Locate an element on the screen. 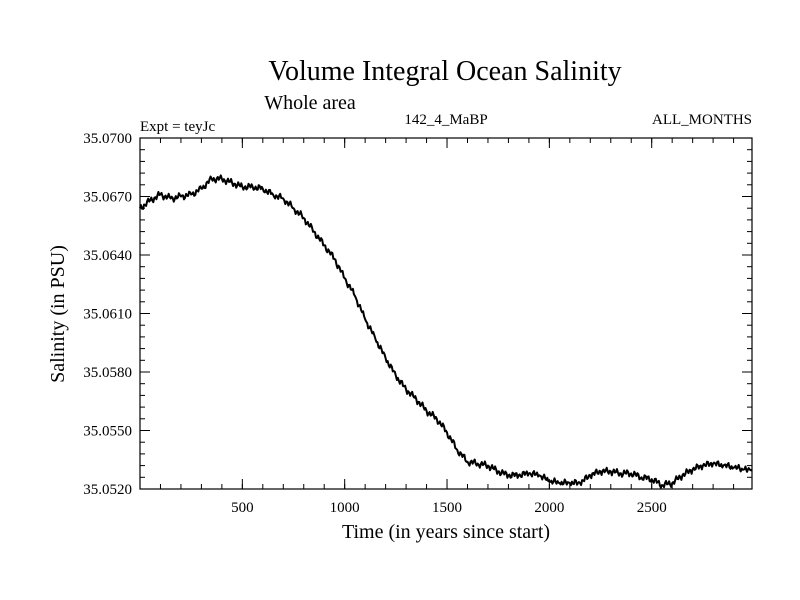 Image resolution: width=800 pixels, height=600 pixels. y-tick-label: 35.0640 is located at coordinates (107, 256).